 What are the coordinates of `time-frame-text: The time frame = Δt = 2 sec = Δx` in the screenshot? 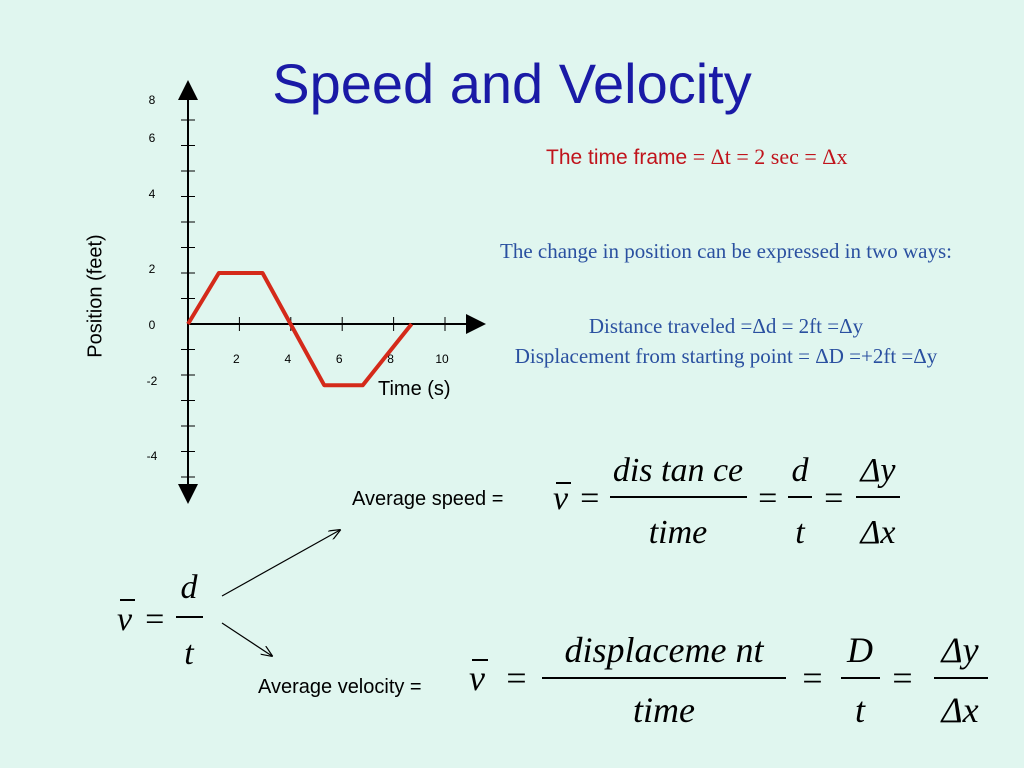 It's located at (696, 157).